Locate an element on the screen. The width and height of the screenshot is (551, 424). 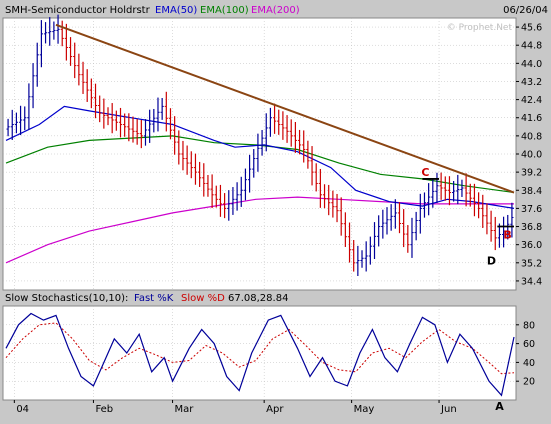
stoch-d-label: Slow %D is located at coordinates (203, 298).